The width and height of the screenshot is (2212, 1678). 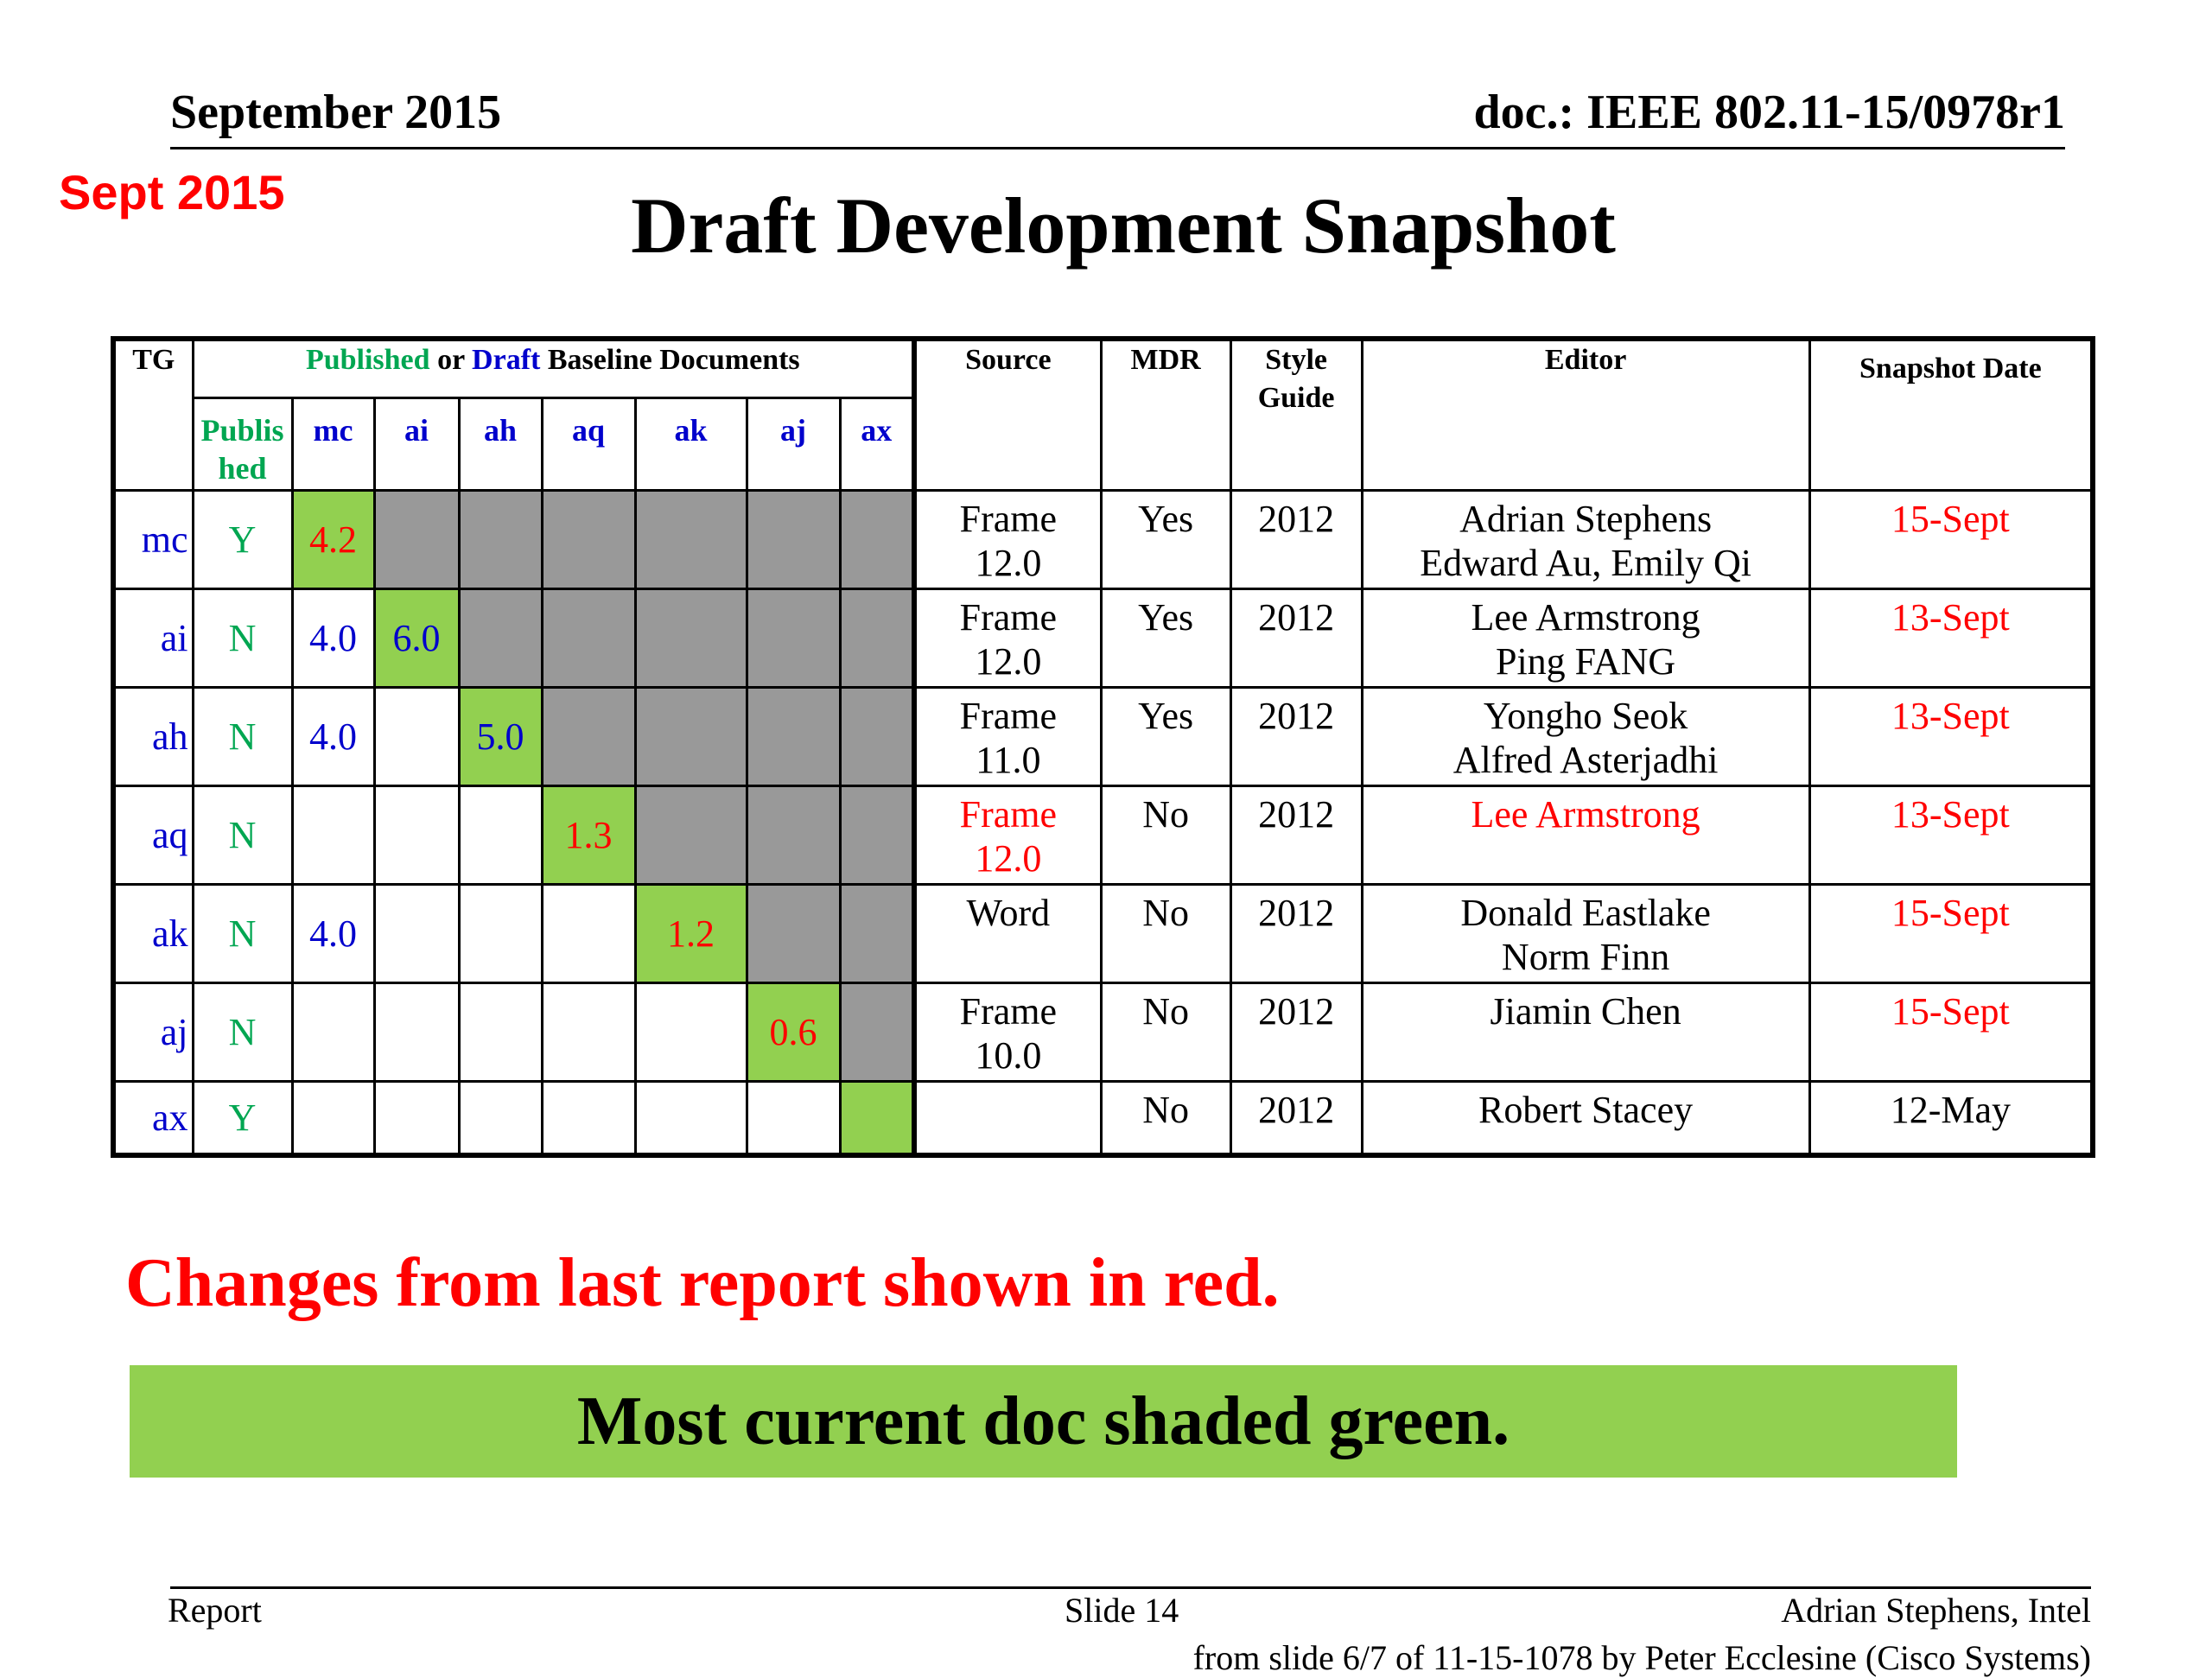 I want to click on baseline-cell: 1.2, so click(x=690, y=933).